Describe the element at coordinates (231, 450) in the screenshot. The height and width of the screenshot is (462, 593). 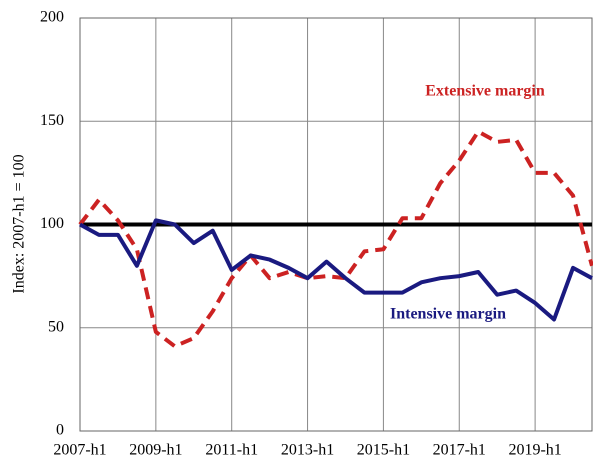
I see `x-tick-label: 2011-h1` at that location.